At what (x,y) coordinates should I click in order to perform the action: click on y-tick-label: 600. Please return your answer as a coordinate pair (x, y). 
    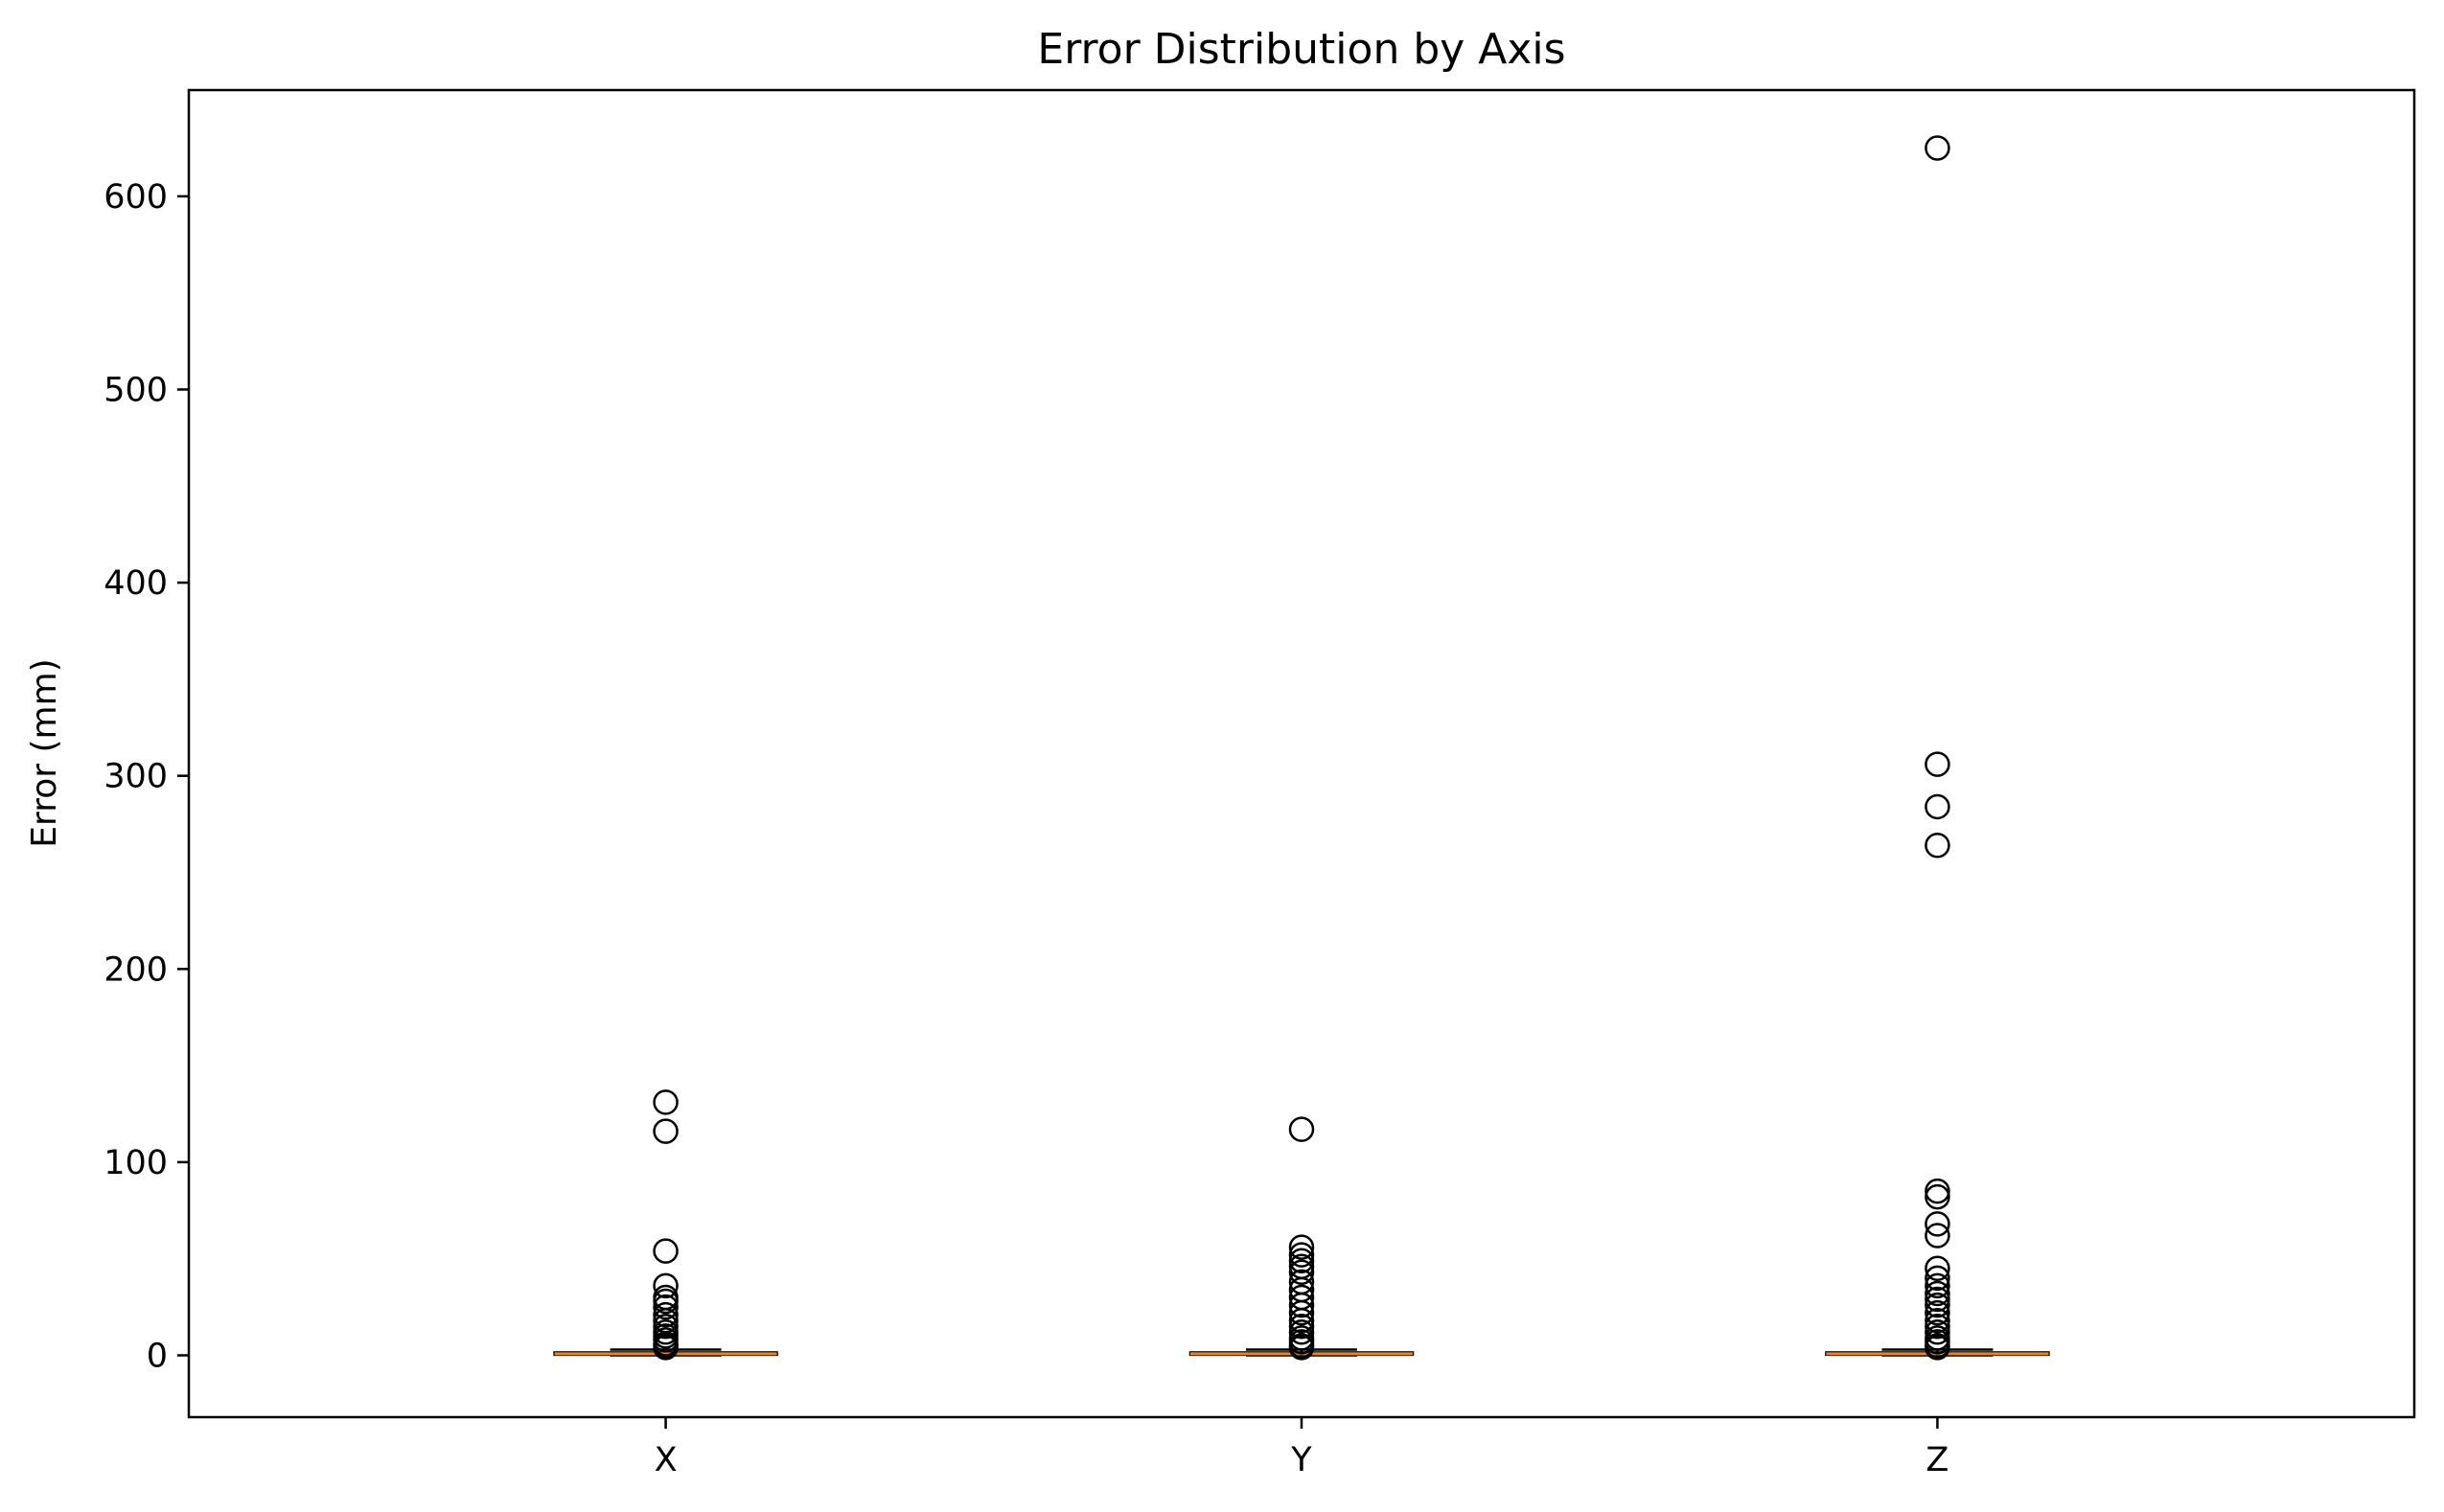
    Looking at the image, I should click on (136, 197).